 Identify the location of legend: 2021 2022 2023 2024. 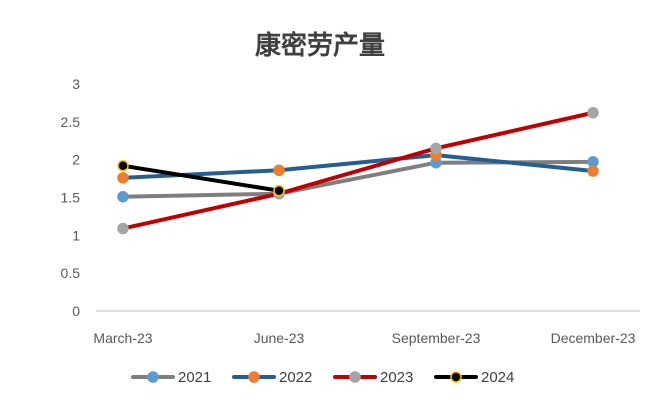
(322, 377).